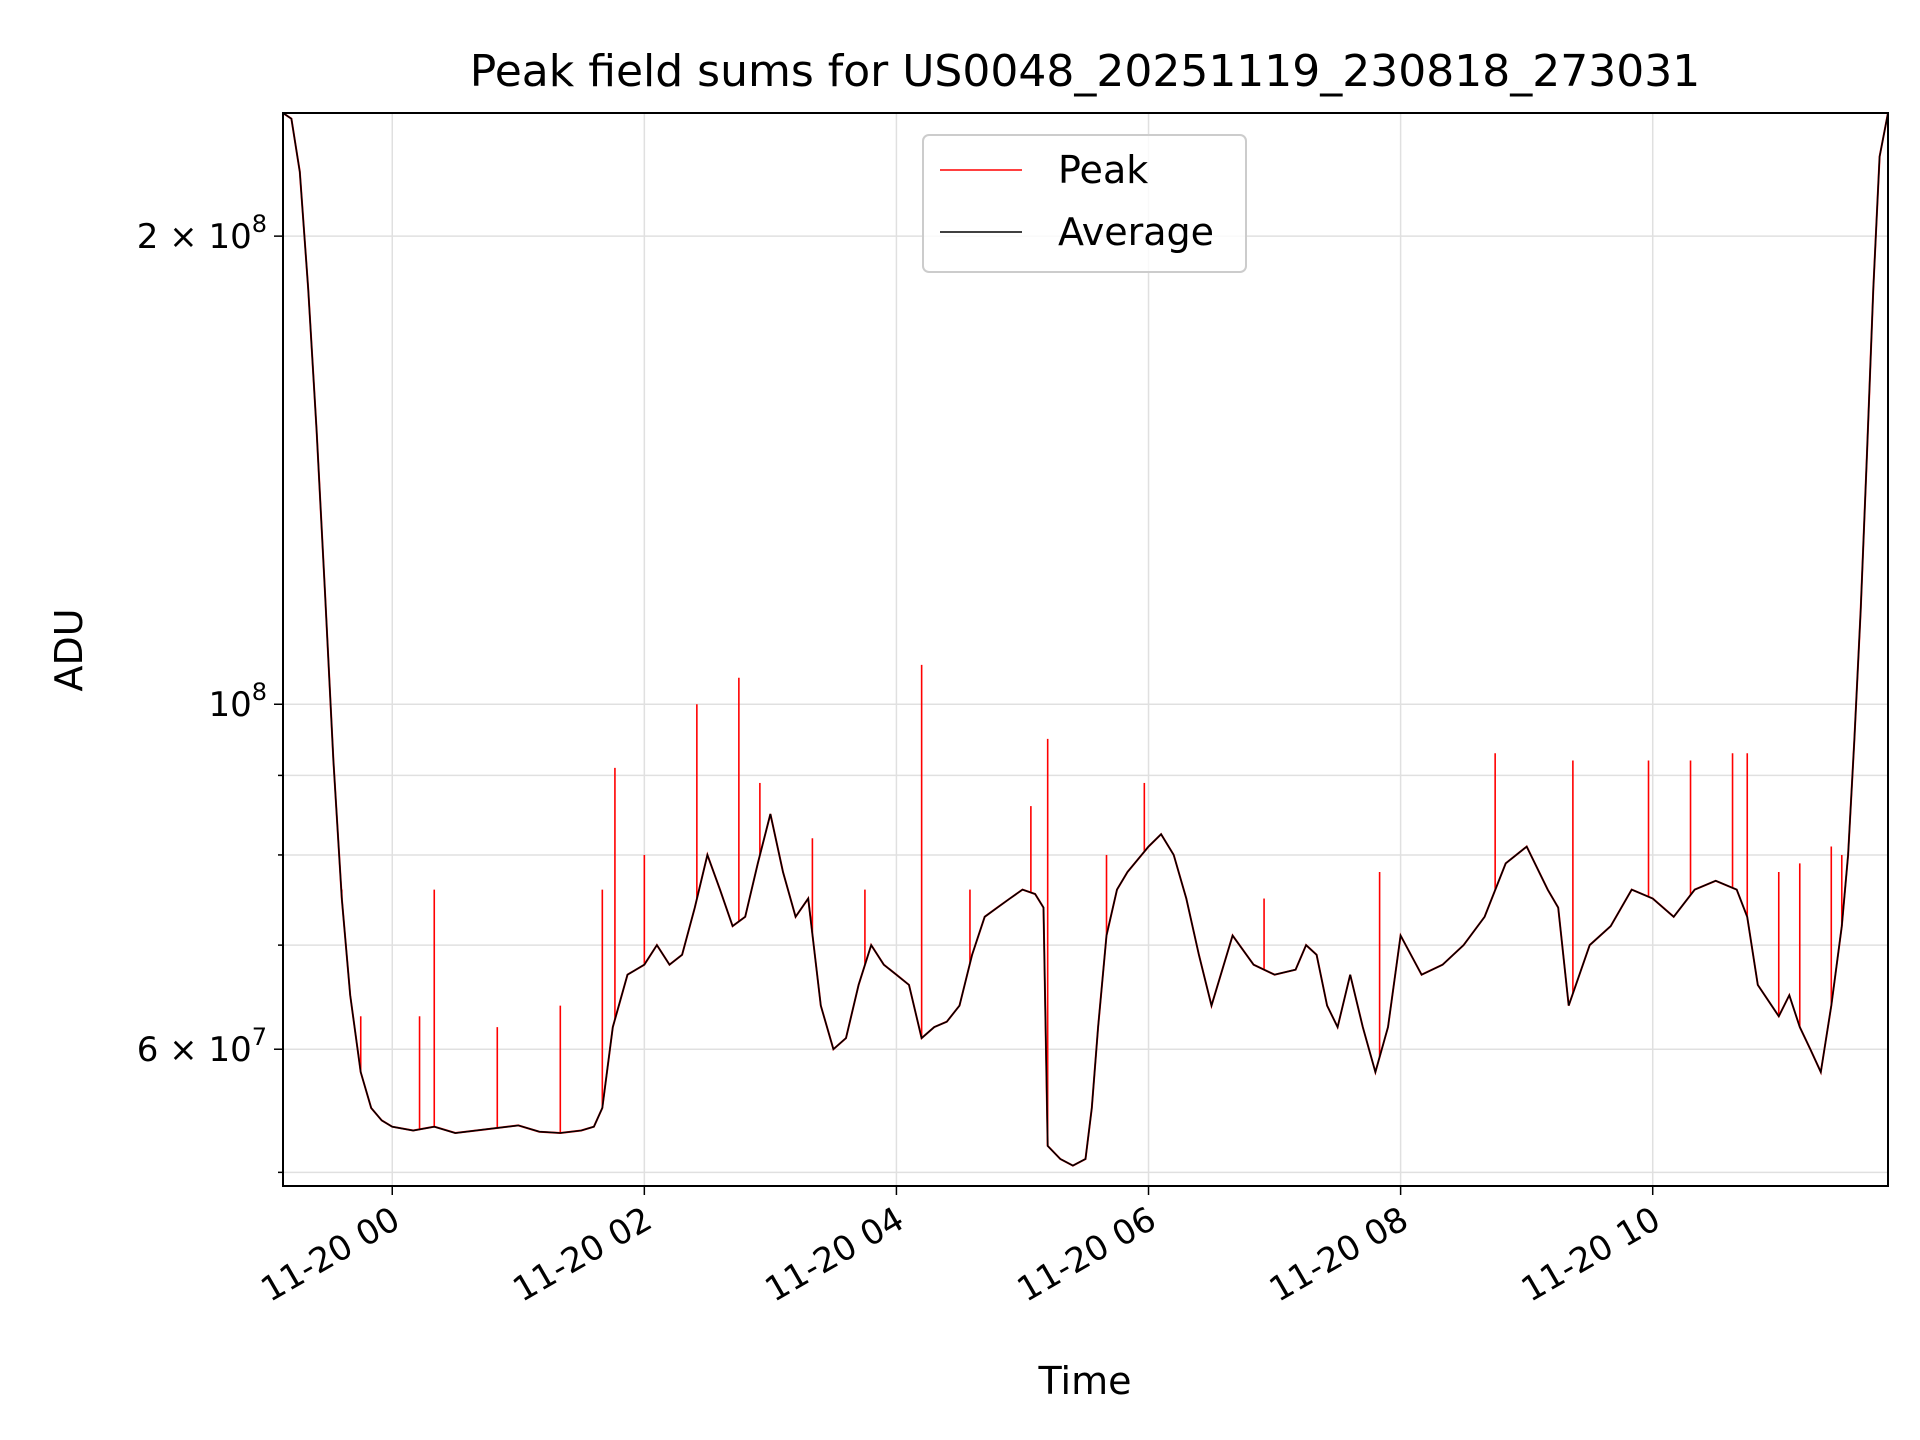  What do you see at coordinates (69, 649) in the screenshot?
I see `y-axis-label: ADU` at bounding box center [69, 649].